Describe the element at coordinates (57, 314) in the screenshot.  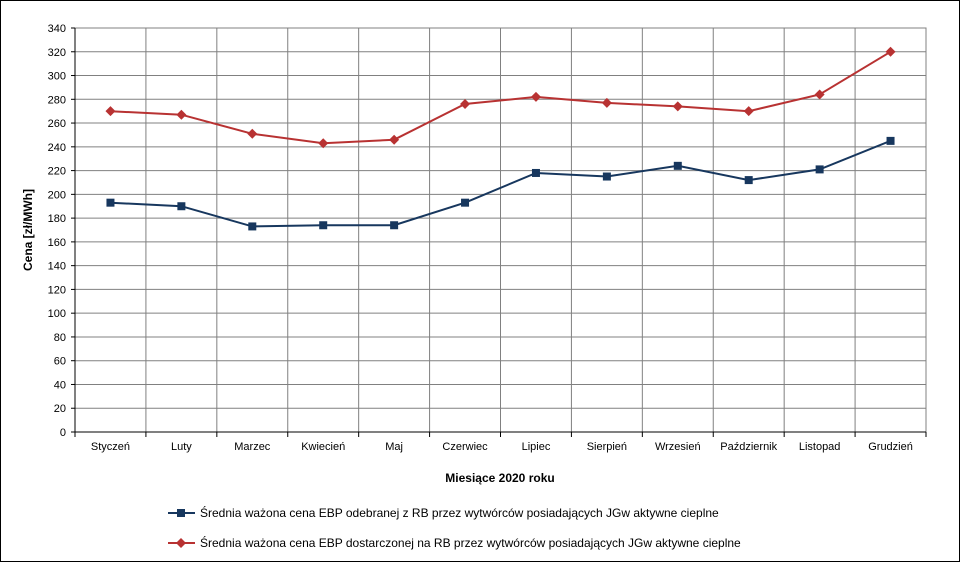
I see `y-tick-label: 100` at that location.